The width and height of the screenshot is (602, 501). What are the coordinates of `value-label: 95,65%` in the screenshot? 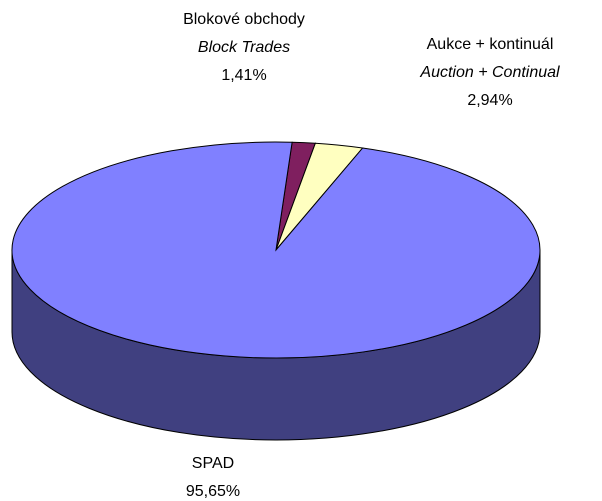 It's located at (213, 491).